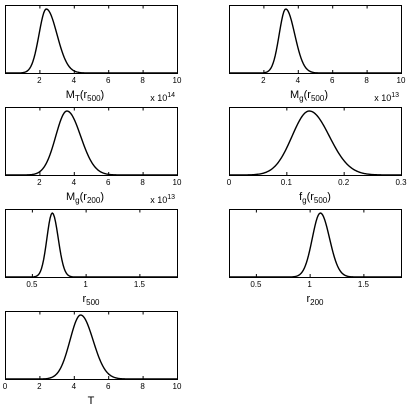  I want to click on panel-1: 2 4 6 8 10 MT(r500) x 1014, so click(93, 54).